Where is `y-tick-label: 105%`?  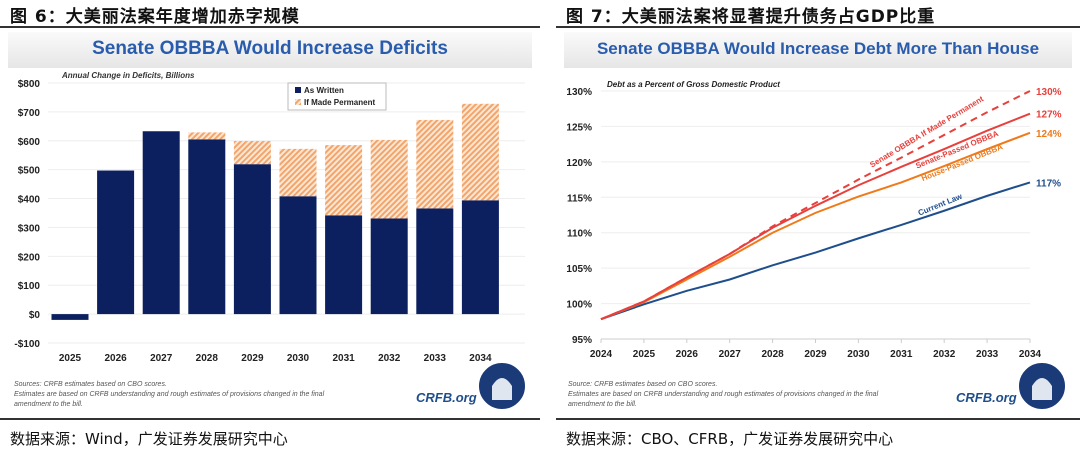 y-tick-label: 105% is located at coordinates (579, 269).